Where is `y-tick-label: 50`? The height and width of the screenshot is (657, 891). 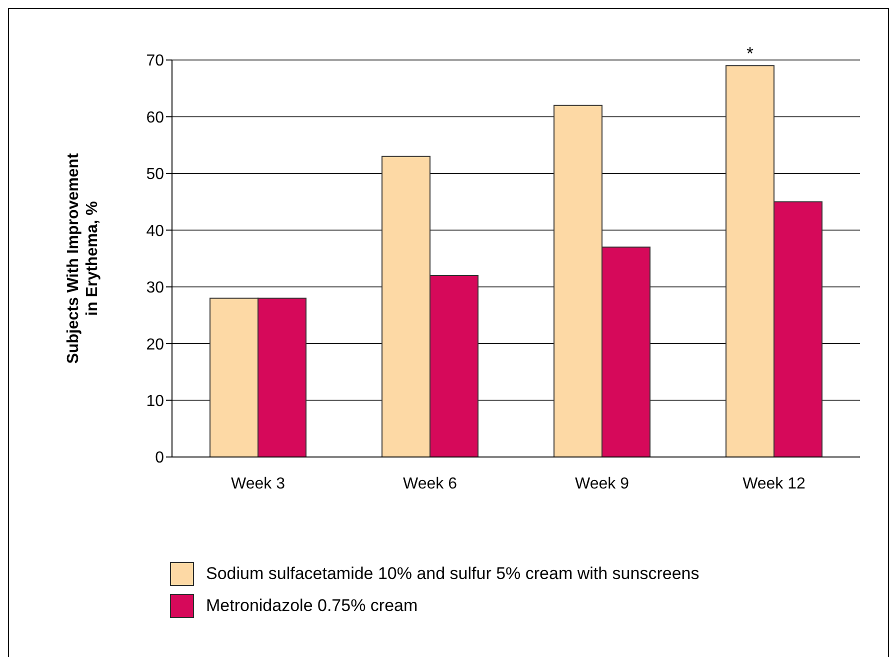 y-tick-label: 50 is located at coordinates (155, 175).